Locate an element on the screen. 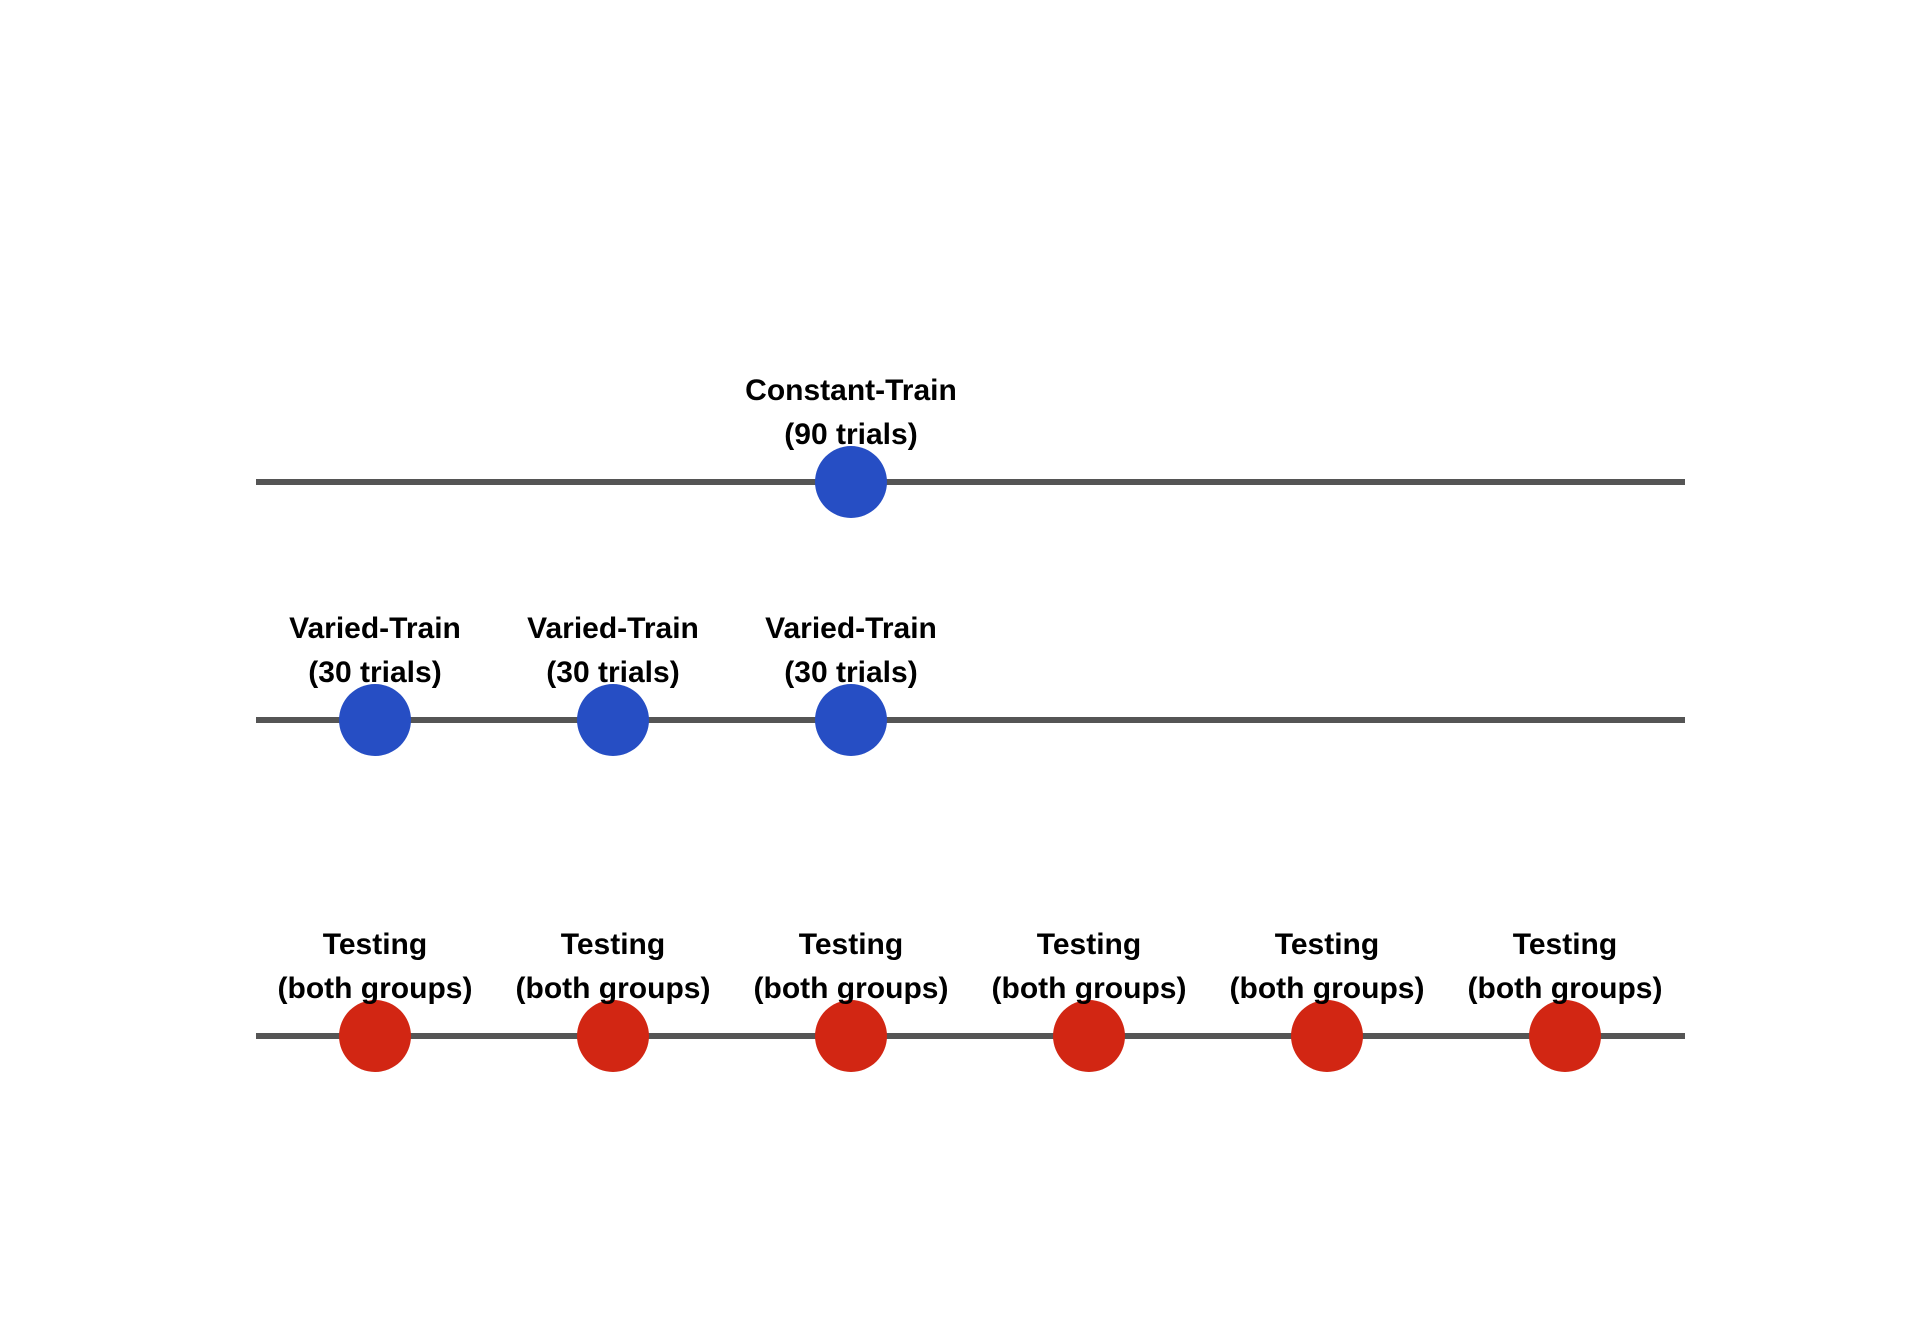 This screenshot has width=1920, height=1344. constant-train-node is located at coordinates (851, 482).